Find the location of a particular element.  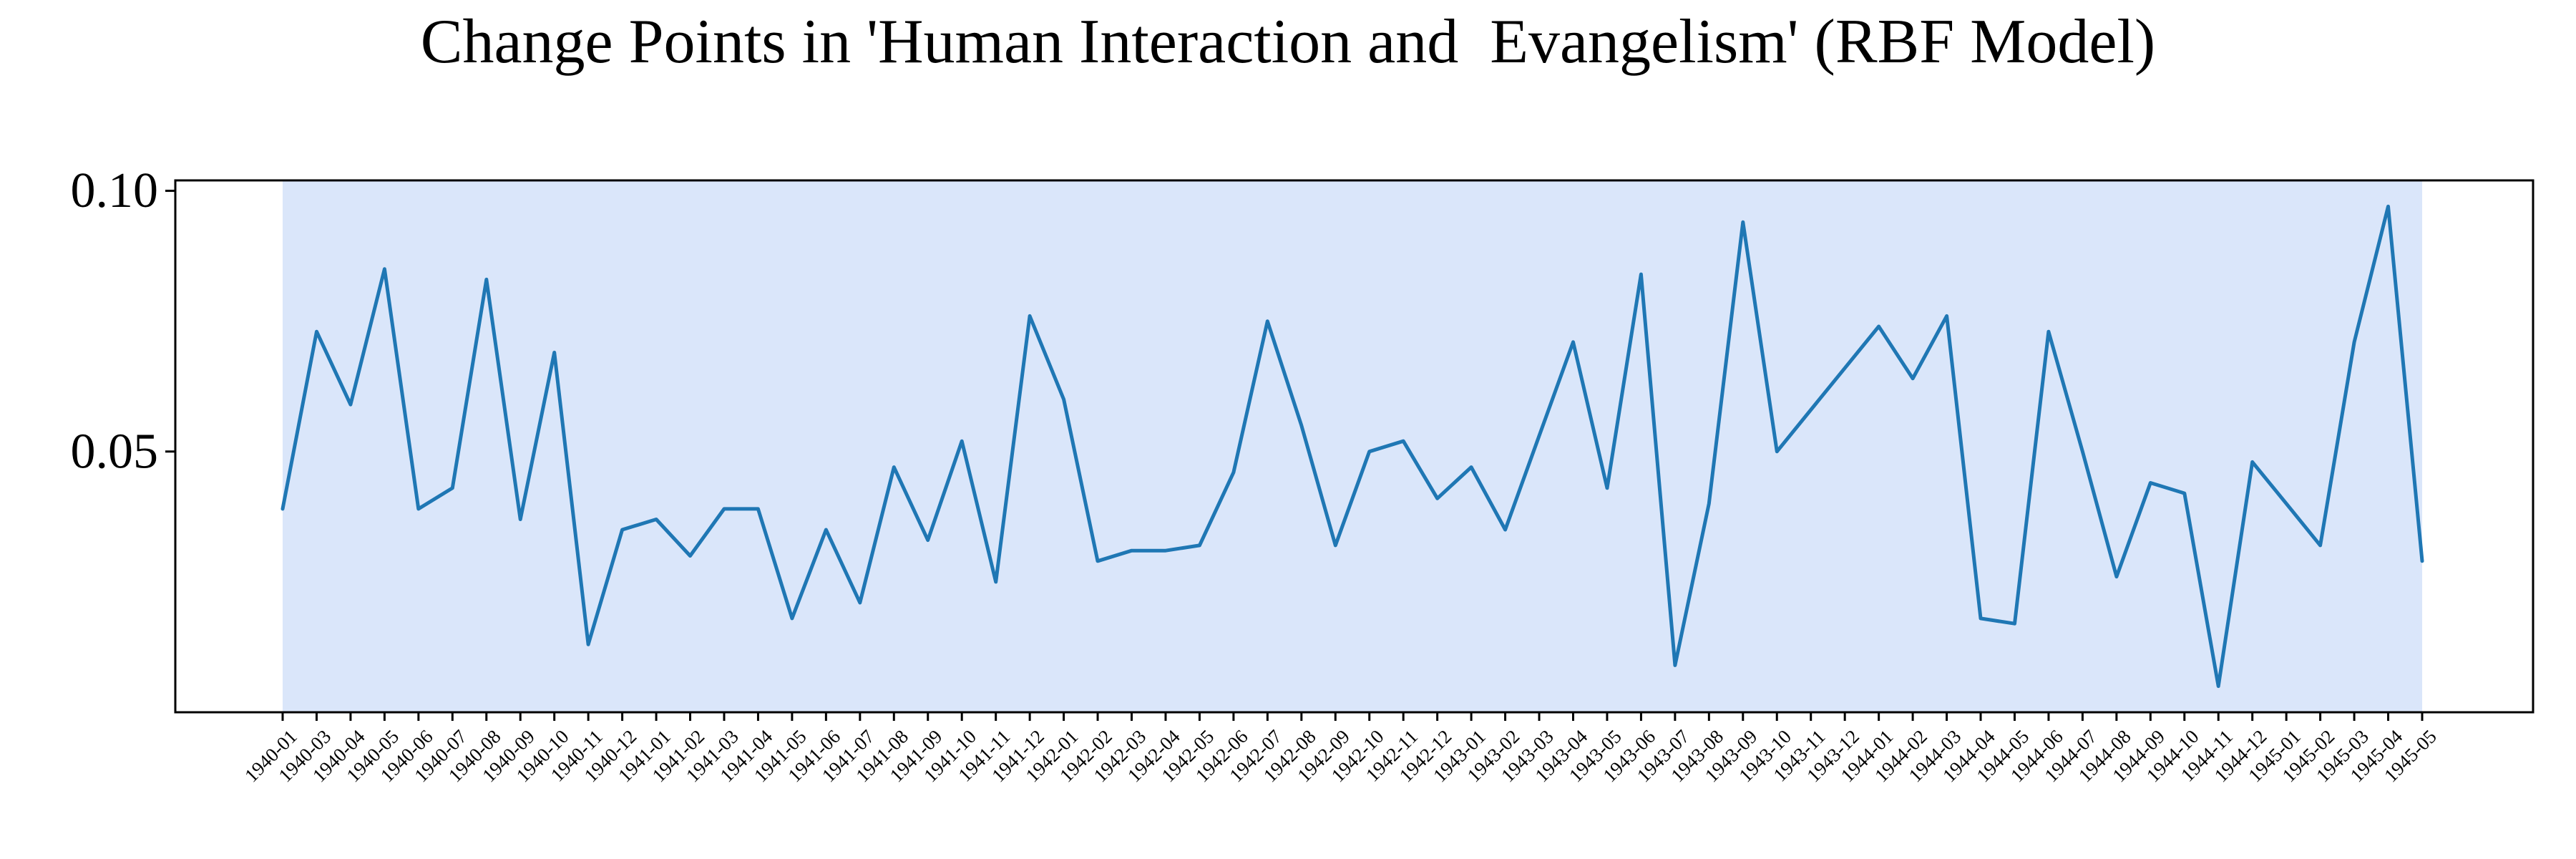

y-axis: 0.05 0.10 is located at coordinates (123, 321).